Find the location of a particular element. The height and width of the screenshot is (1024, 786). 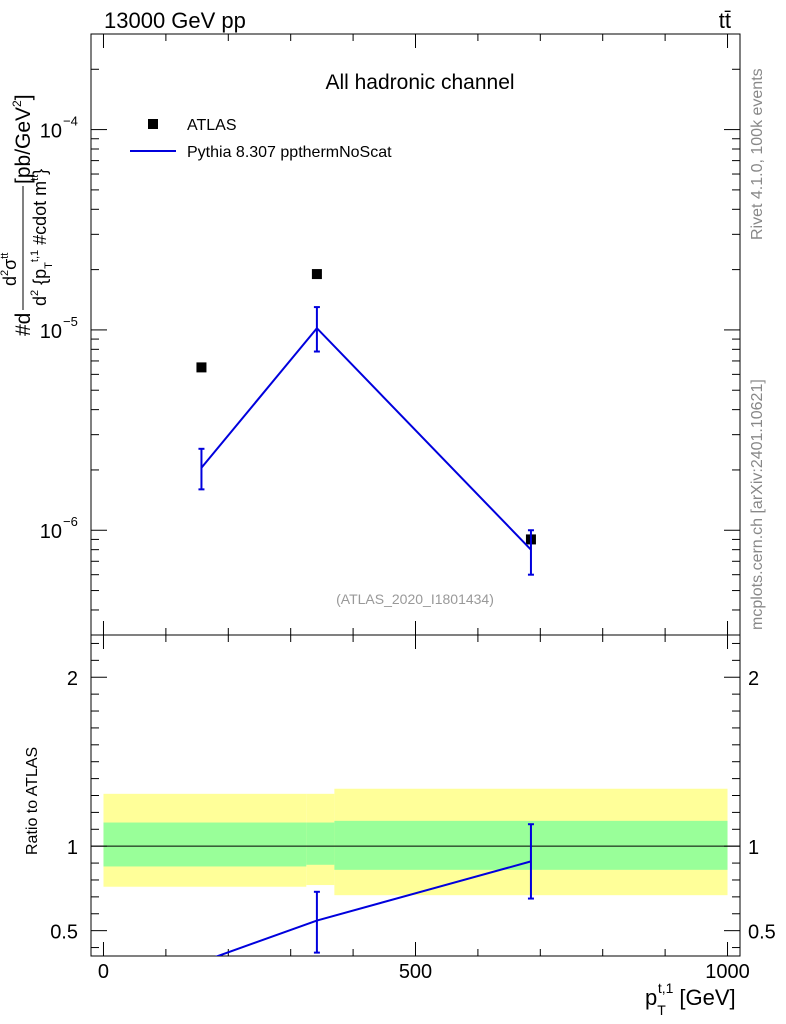

ratio-y-tick-label-left: 0.5 is located at coordinates (64, 933).